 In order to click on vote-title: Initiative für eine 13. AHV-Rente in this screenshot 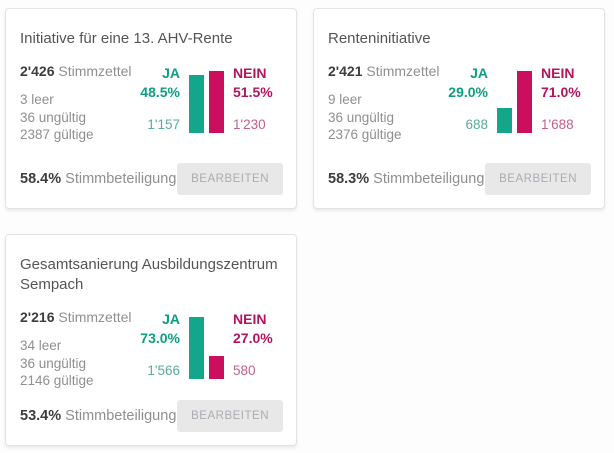, I will do `click(126, 38)`.